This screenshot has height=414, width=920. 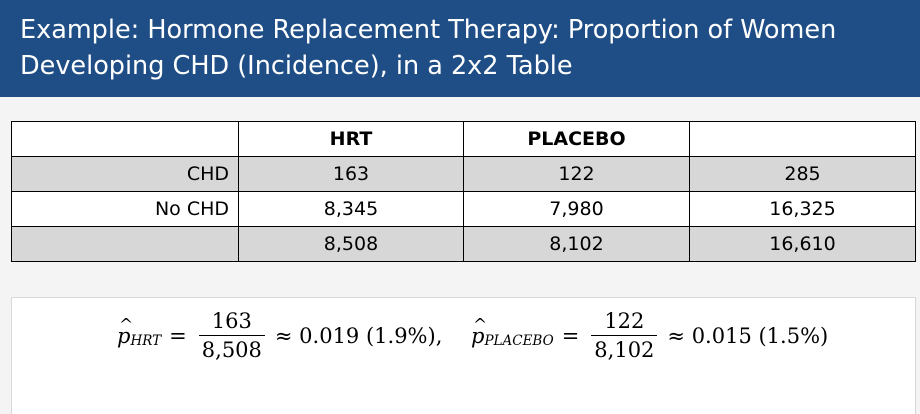 I want to click on table-row-no-chd: No CHD 8,345 7,980 16,325, so click(x=463, y=209).